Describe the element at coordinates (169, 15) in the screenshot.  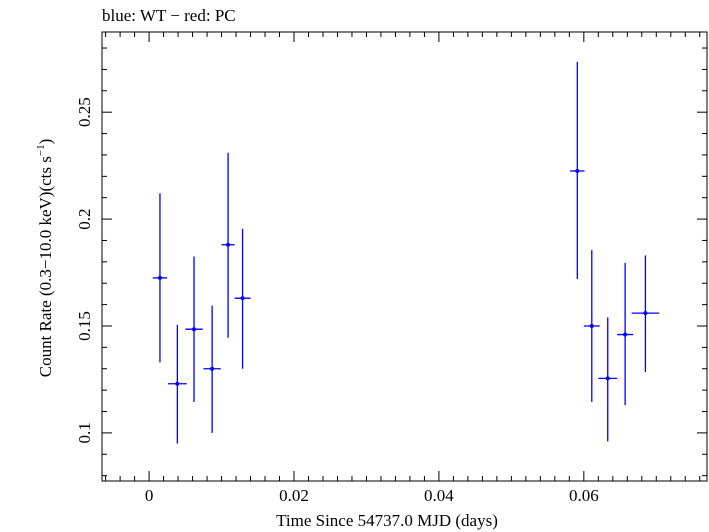
I see `chart-title: blue: WT − red: PC` at that location.